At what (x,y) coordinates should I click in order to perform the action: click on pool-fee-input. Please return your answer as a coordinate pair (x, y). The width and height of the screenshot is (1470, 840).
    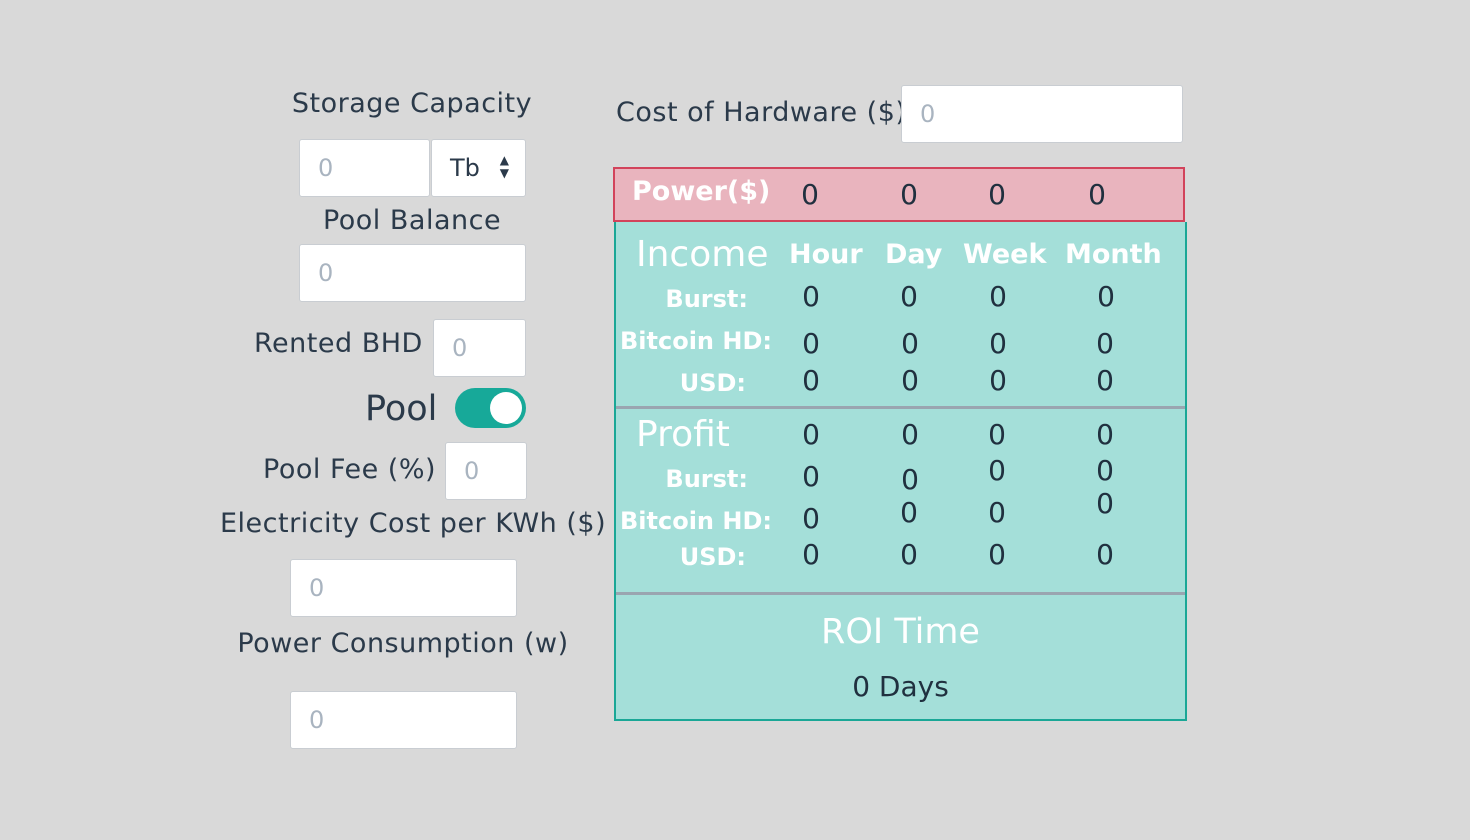
    Looking at the image, I should click on (486, 471).